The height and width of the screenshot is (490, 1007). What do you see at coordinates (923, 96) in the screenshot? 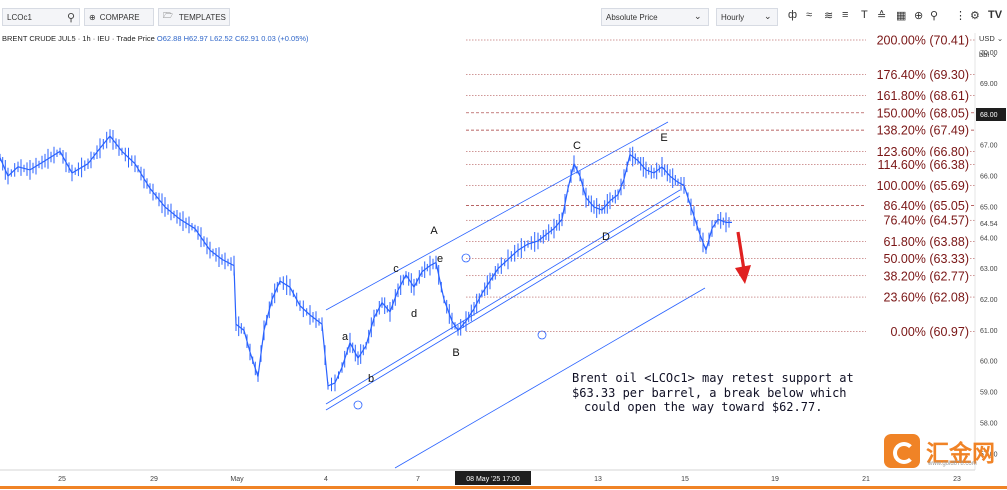
I see `fib-level-label: 161.80% (68.61)` at bounding box center [923, 96].